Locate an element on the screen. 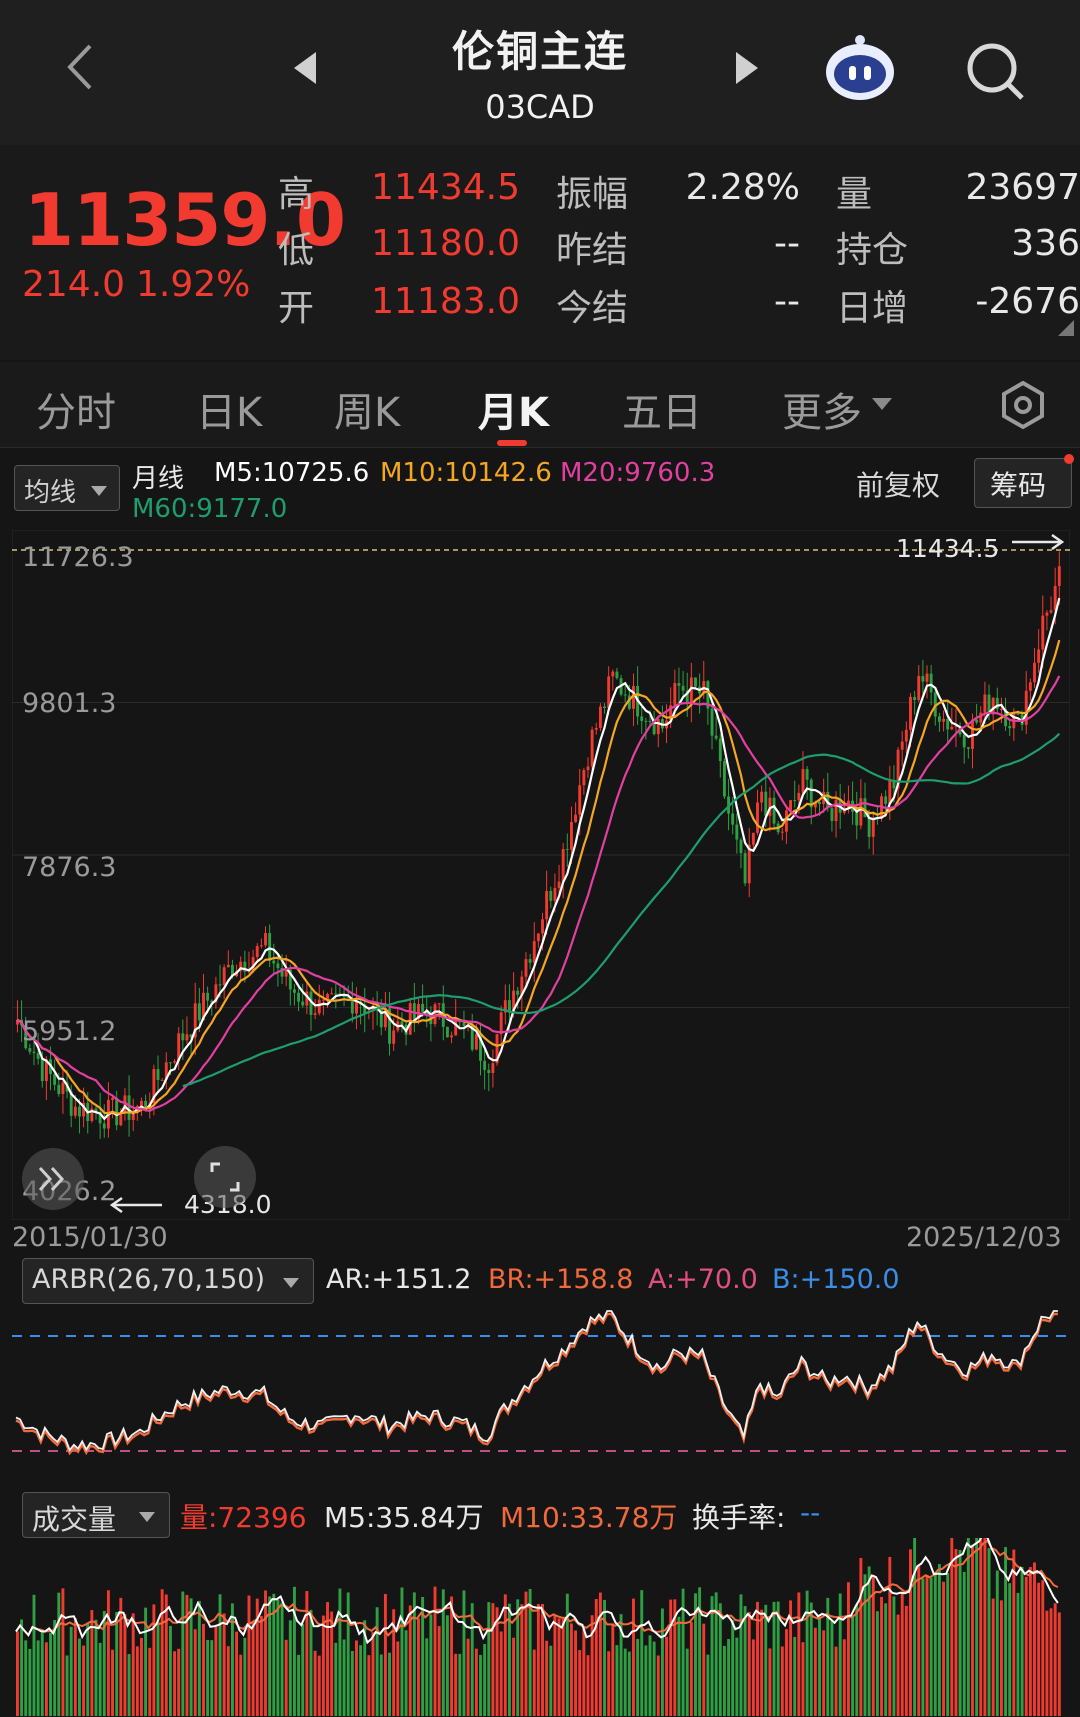  a-value: A:+70.0 is located at coordinates (703, 1279).